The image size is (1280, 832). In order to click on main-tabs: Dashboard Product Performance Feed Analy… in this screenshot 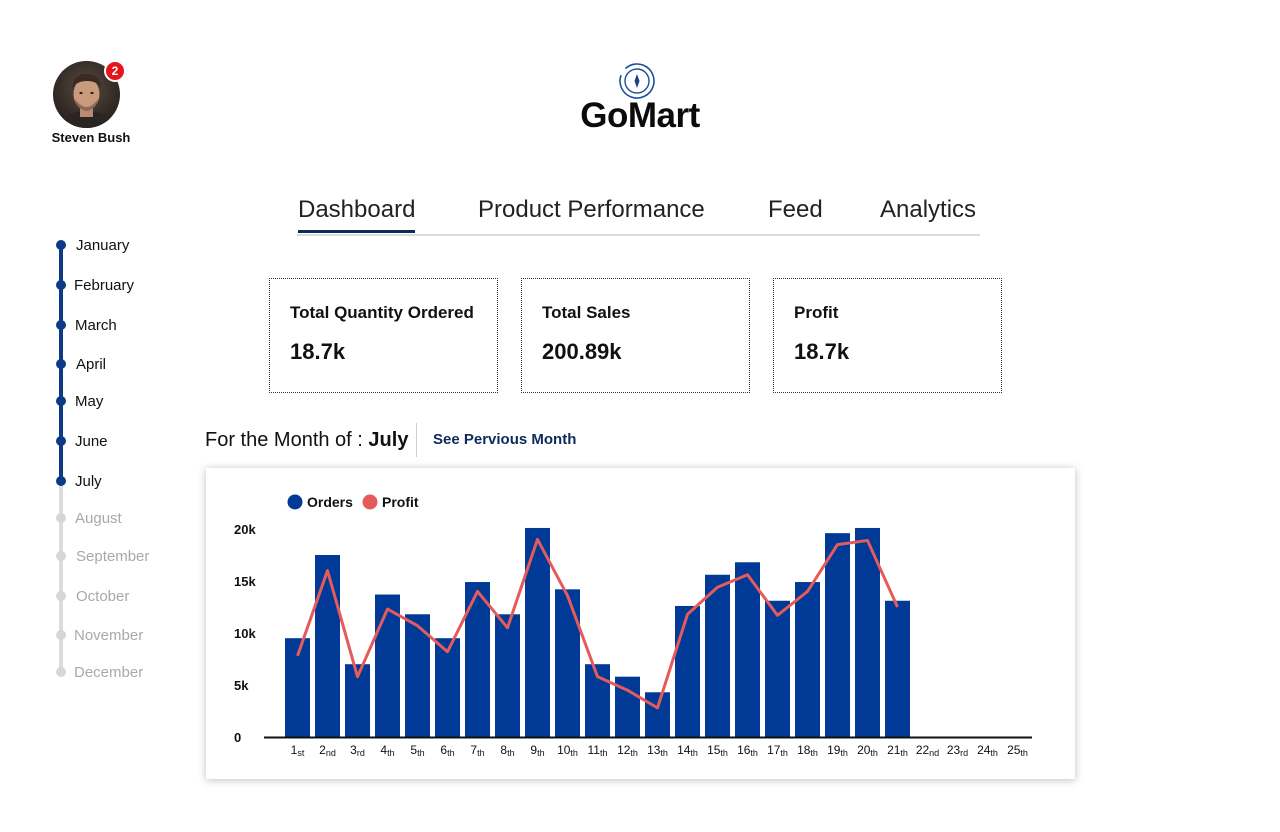, I will do `click(638, 216)`.